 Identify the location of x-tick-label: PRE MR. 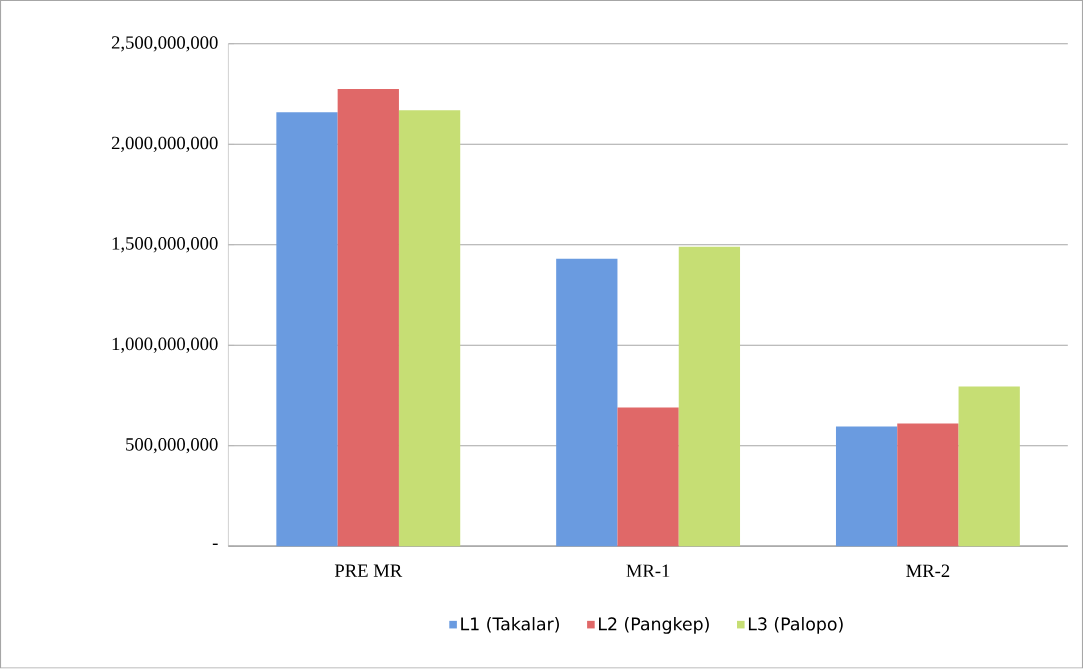
(368, 570).